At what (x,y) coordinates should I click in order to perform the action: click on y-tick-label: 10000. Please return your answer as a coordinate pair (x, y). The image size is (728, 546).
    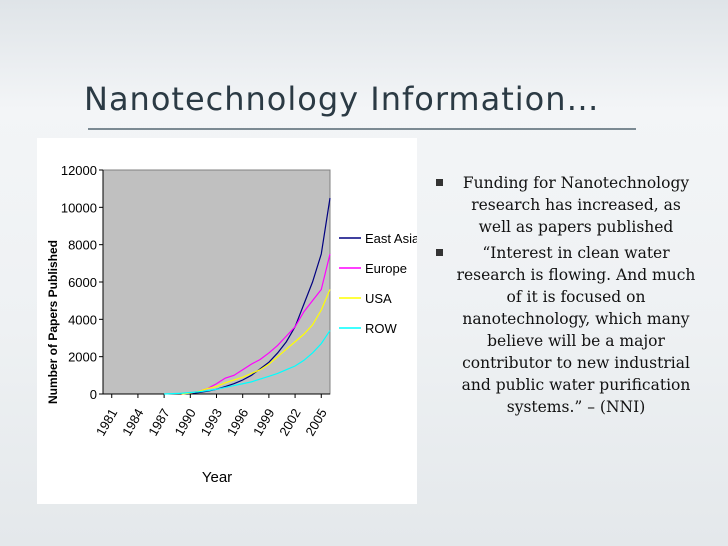
    Looking at the image, I should click on (79, 207).